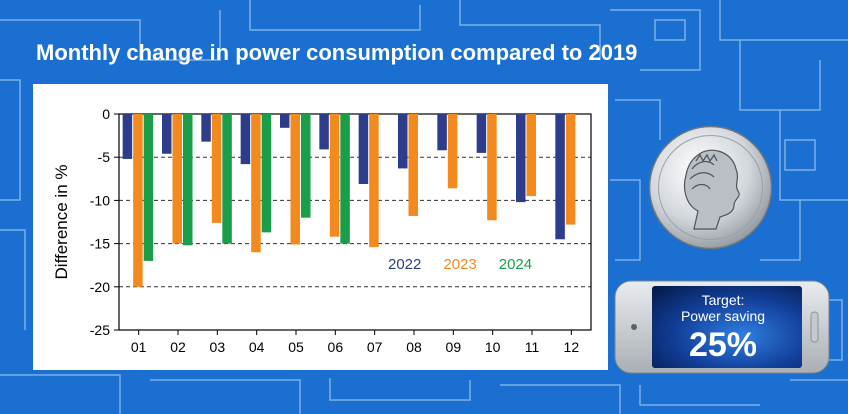  I want to click on target-label: Target:, so click(723, 300).